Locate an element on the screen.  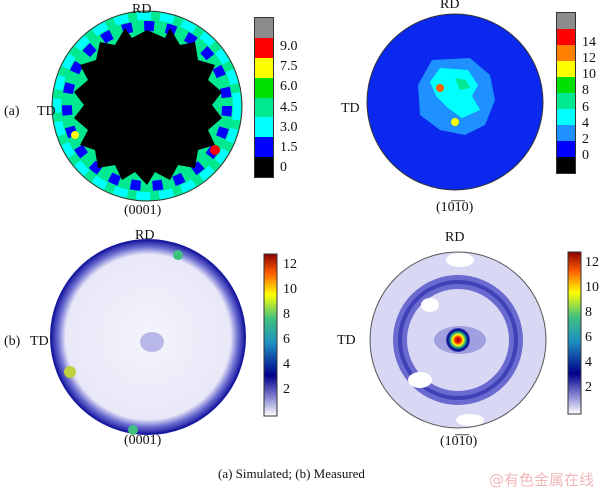
colorbar-tick-label: 6.0 is located at coordinates (289, 87).